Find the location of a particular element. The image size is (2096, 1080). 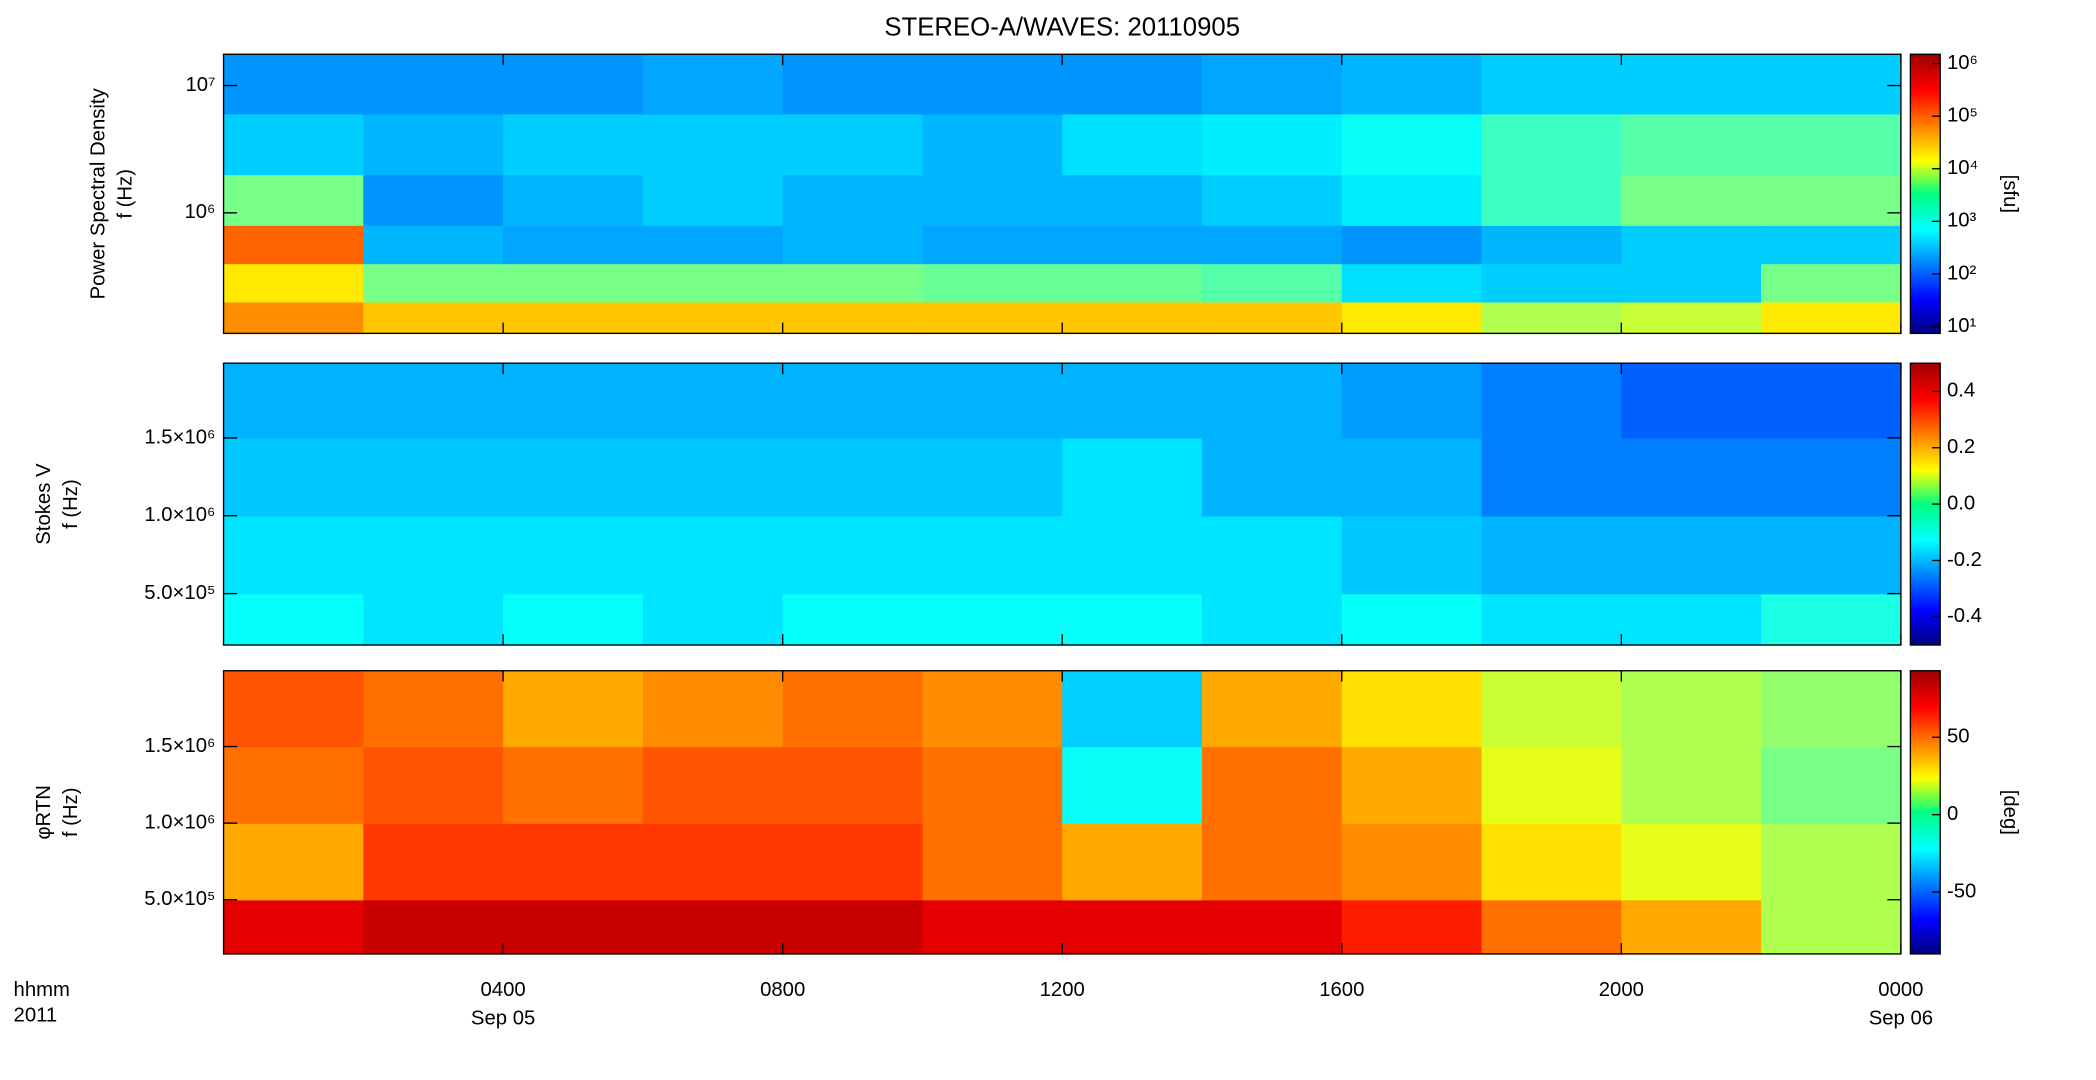

colorbar-tick-label: 0 is located at coordinates (1952, 814).